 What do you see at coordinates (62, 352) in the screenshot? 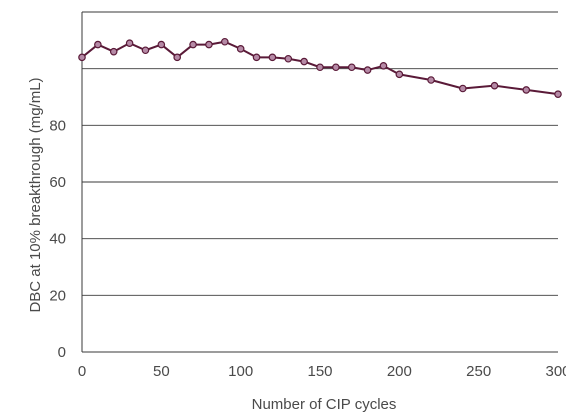
I see `y-tick-label: 0` at bounding box center [62, 352].